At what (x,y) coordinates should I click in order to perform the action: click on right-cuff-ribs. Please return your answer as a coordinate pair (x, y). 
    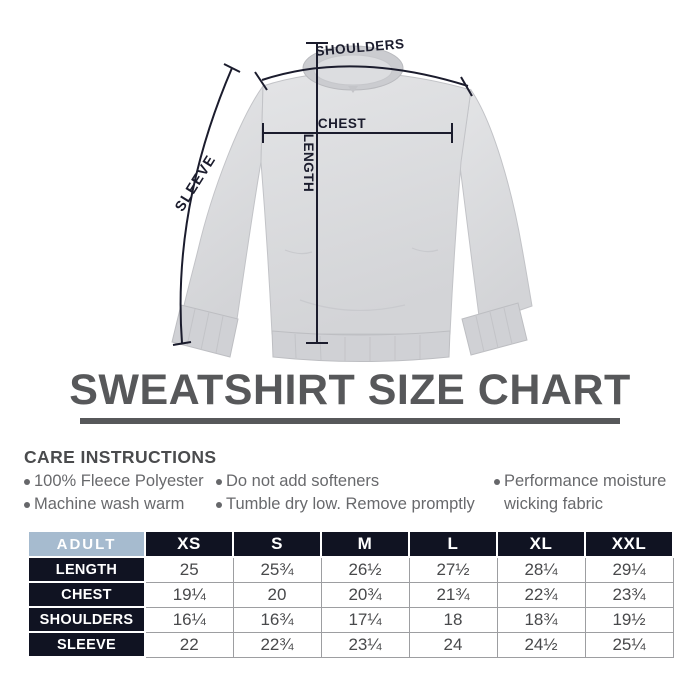
    Looking at the image, I should click on (494, 330).